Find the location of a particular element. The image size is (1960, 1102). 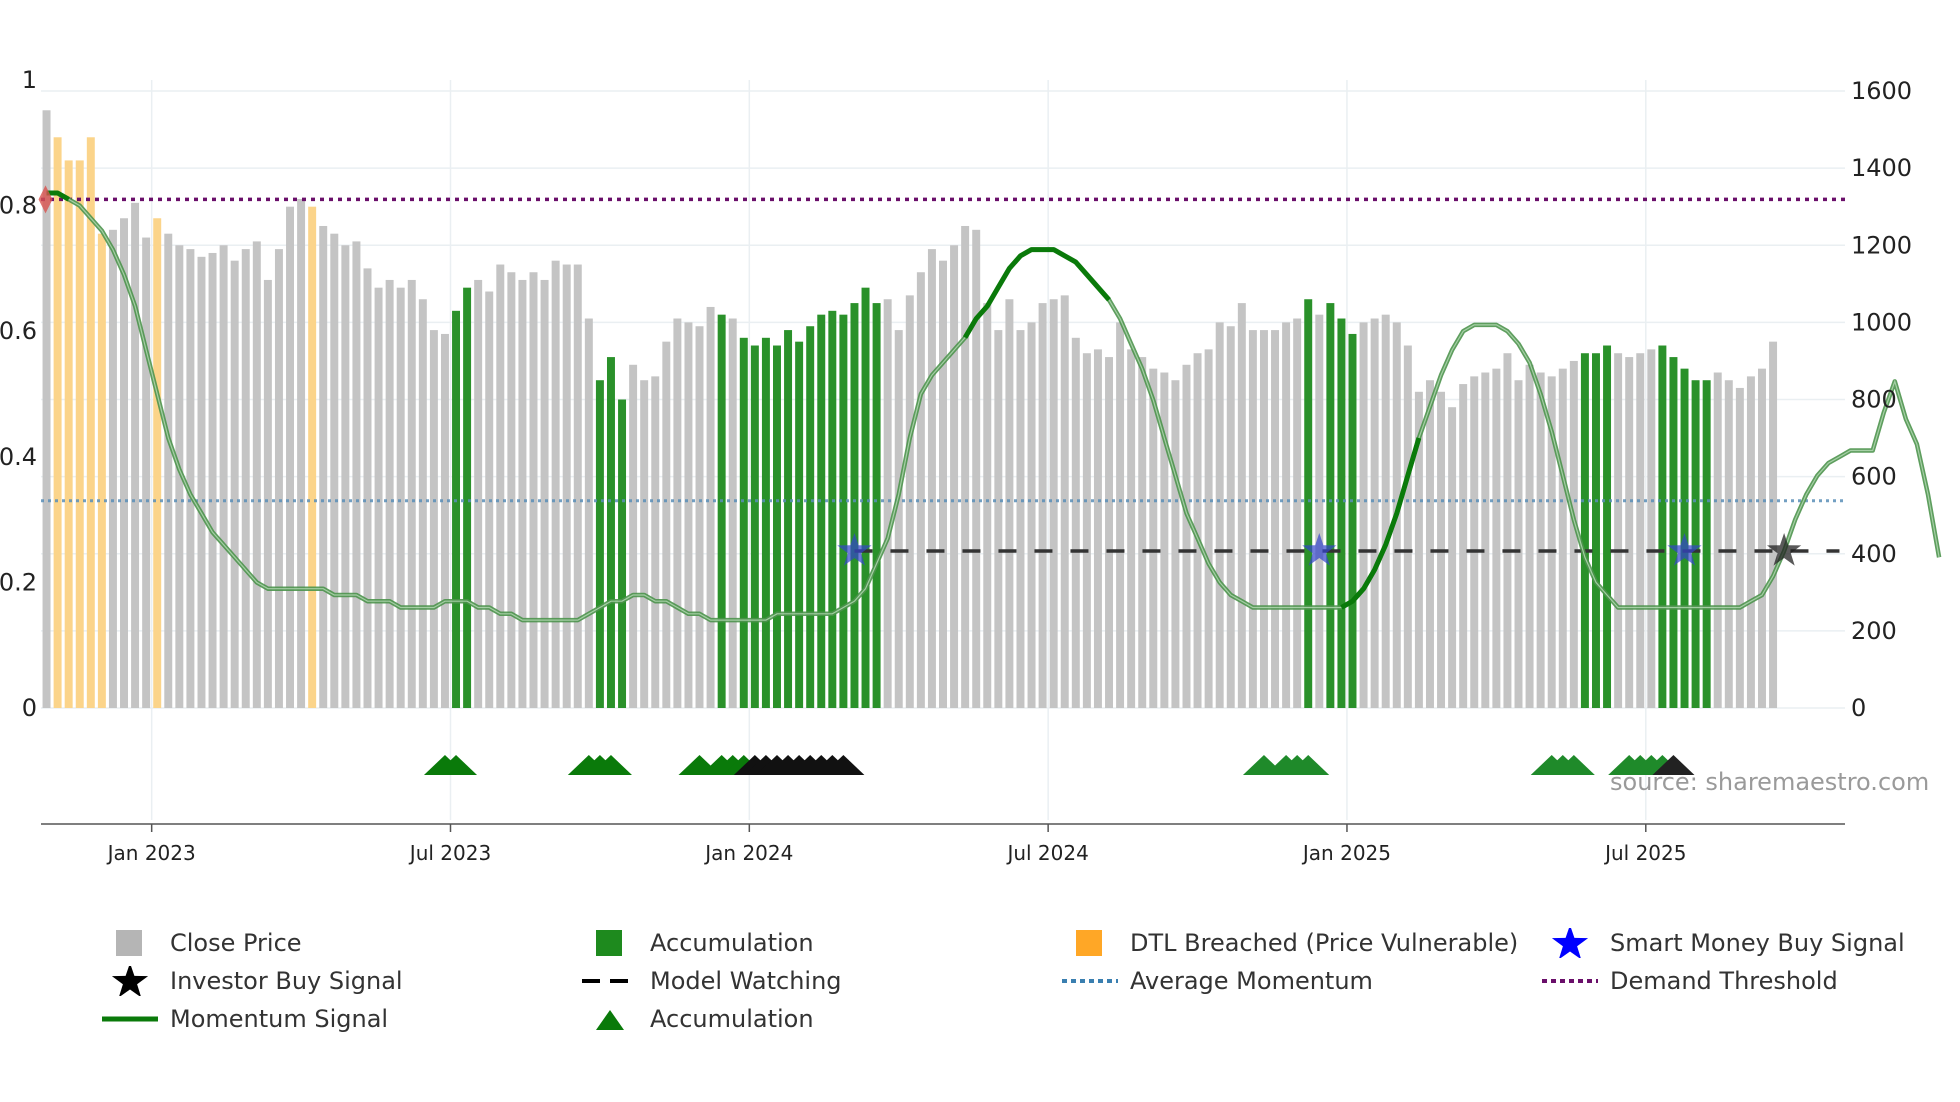

right-axis-tick: 400 is located at coordinates (1874, 554).